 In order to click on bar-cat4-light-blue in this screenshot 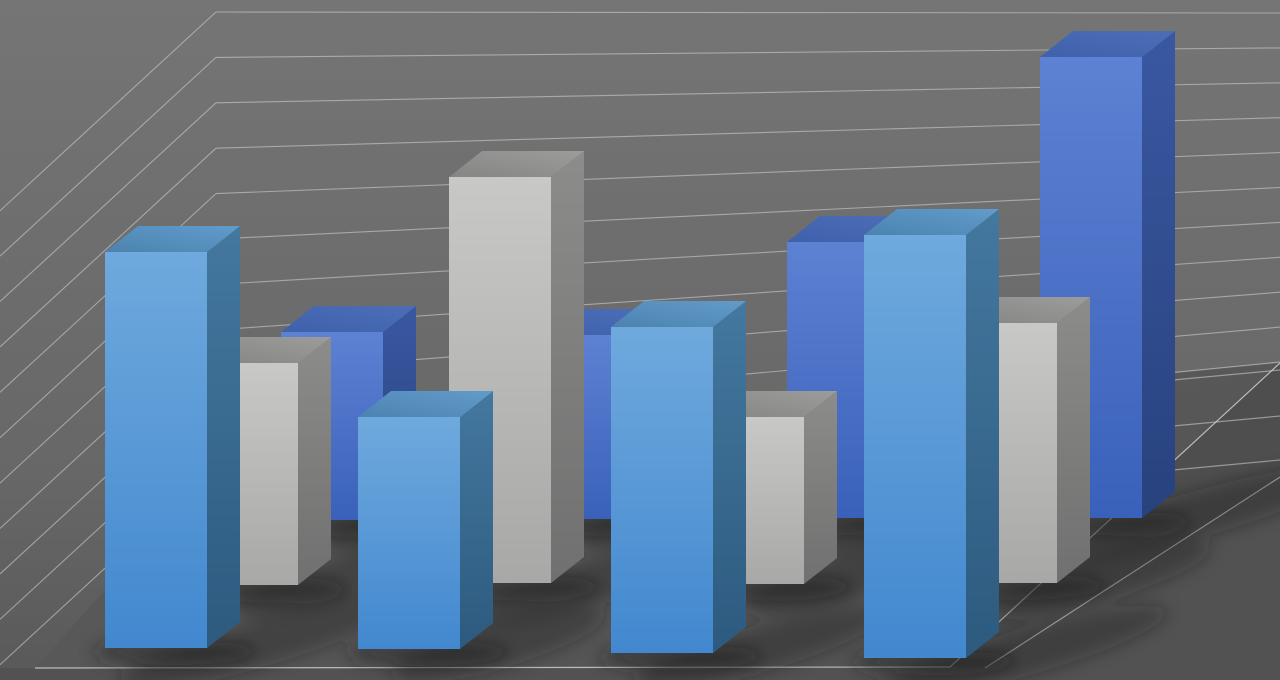, I will do `click(931, 433)`.